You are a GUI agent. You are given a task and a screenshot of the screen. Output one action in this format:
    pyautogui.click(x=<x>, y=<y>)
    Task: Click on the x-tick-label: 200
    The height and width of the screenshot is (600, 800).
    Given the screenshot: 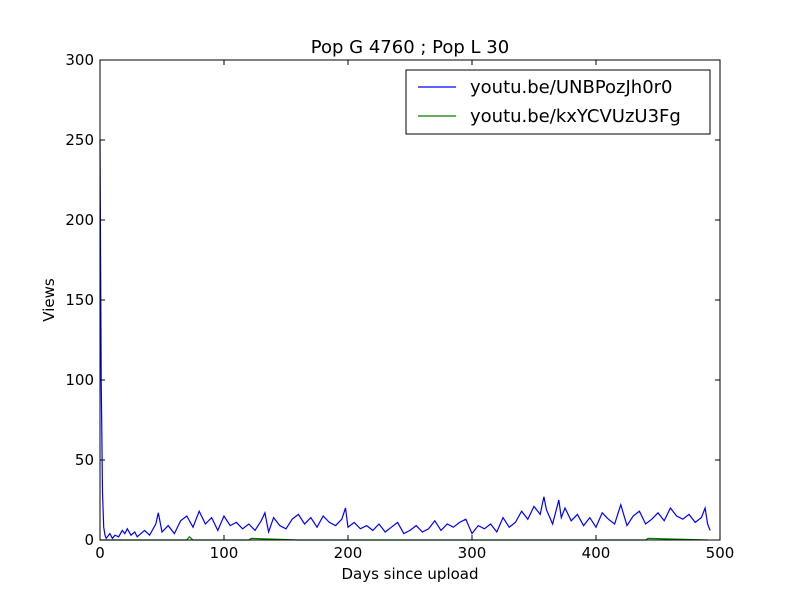 What is the action you would take?
    pyautogui.click(x=348, y=553)
    